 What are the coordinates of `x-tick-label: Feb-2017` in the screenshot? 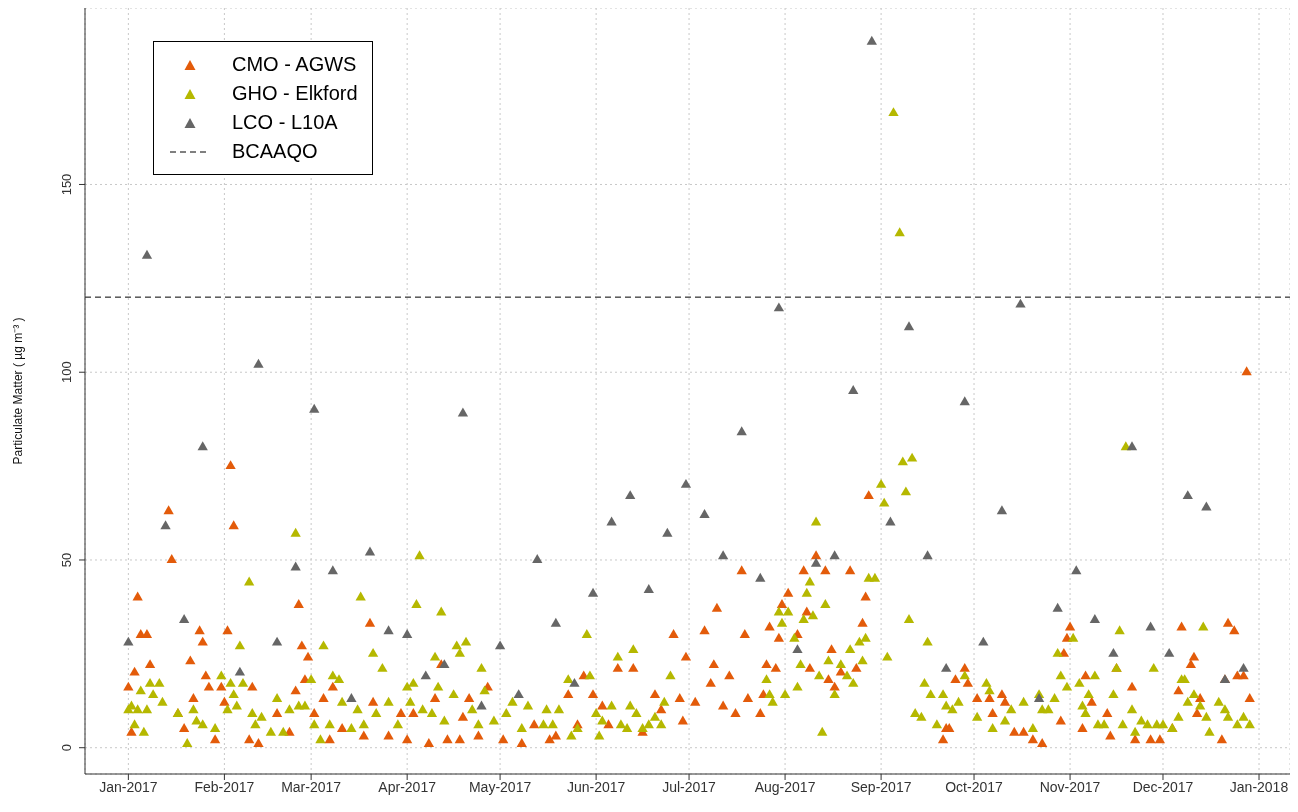 It's located at (224, 786).